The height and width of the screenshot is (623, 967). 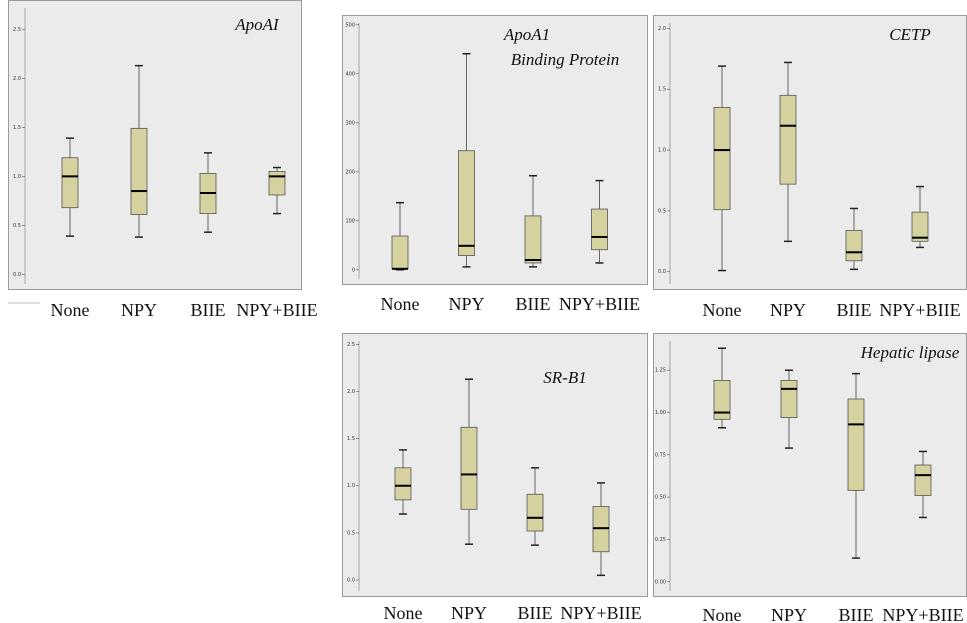 I want to click on y-tick-label: 1.25, so click(x=660, y=371).